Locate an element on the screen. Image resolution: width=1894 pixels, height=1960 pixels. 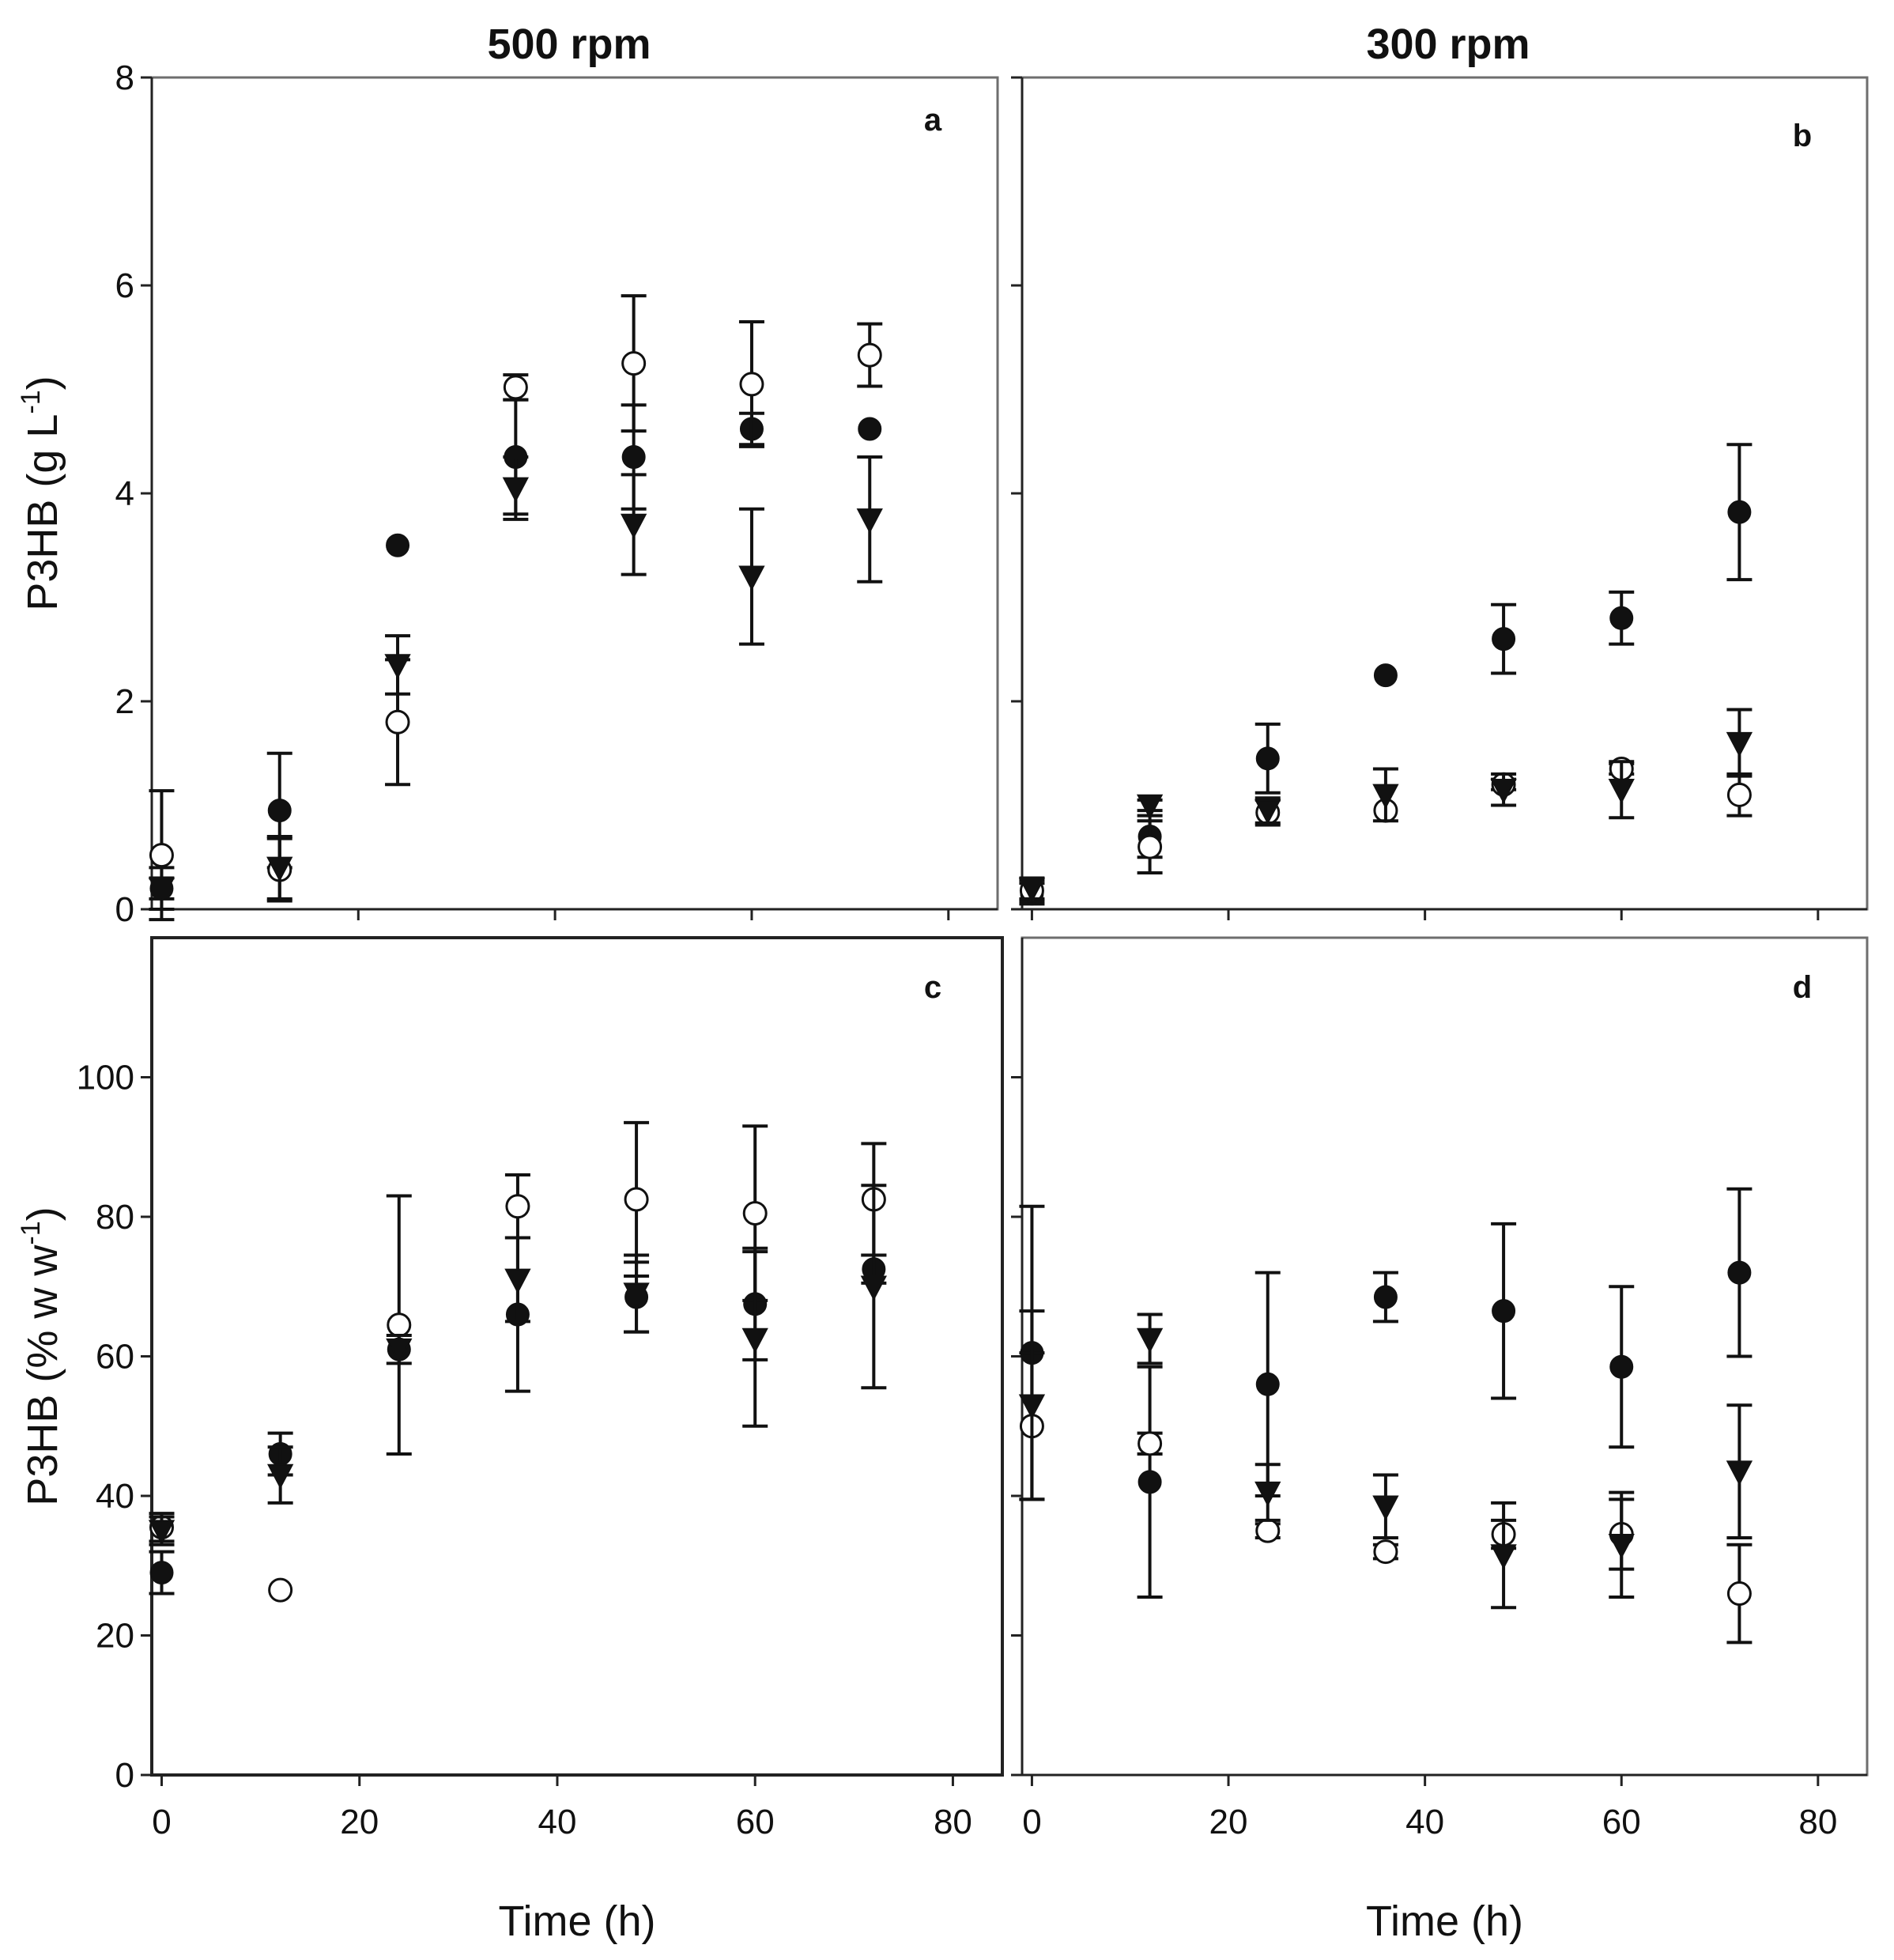
y-tick-label: 8 is located at coordinates (124, 78).